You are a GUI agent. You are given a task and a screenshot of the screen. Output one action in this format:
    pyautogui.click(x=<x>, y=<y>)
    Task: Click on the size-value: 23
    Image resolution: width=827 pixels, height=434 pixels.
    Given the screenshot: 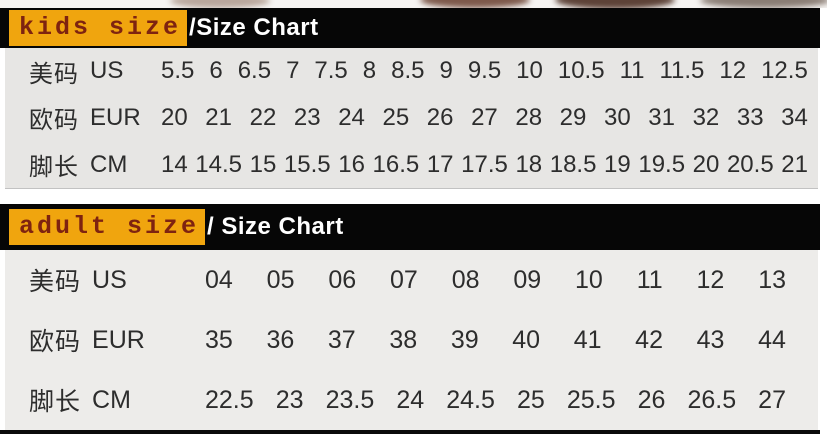 What is the action you would take?
    pyautogui.click(x=307, y=117)
    